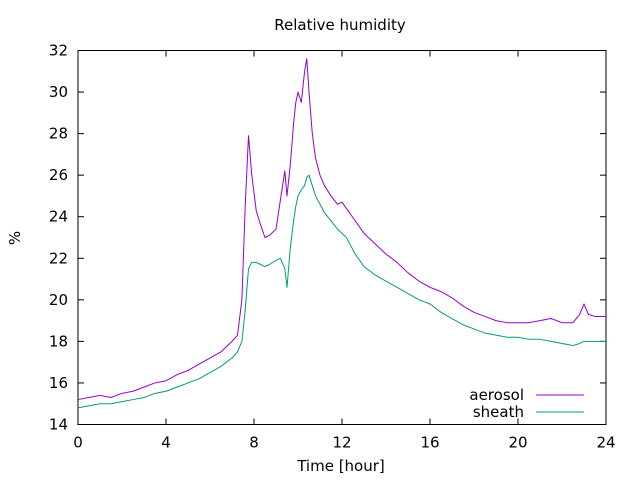 This screenshot has height=480, width=640. What do you see at coordinates (15, 238) in the screenshot?
I see `y-axis-label: %` at bounding box center [15, 238].